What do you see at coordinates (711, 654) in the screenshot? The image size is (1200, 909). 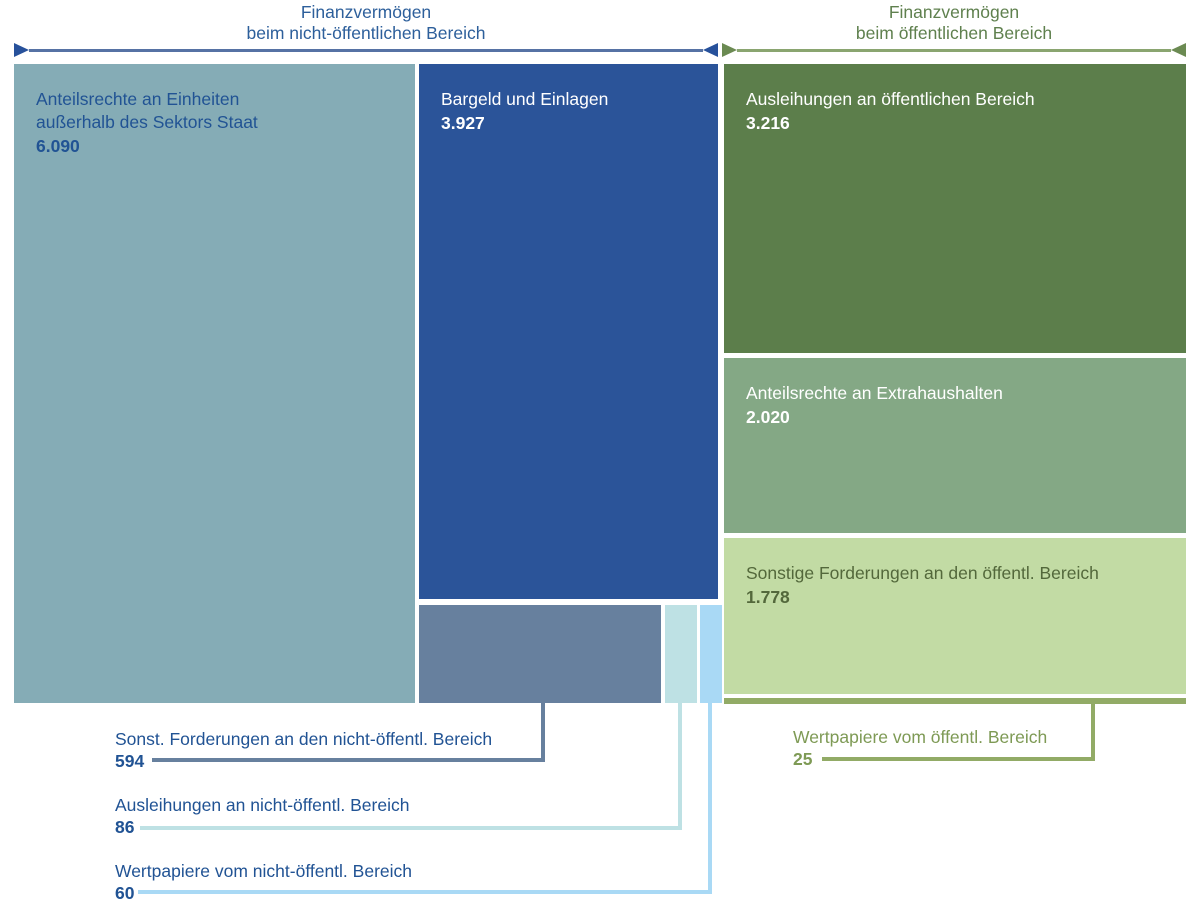 I see `tile-wertpapiere-nichtoeffentl` at bounding box center [711, 654].